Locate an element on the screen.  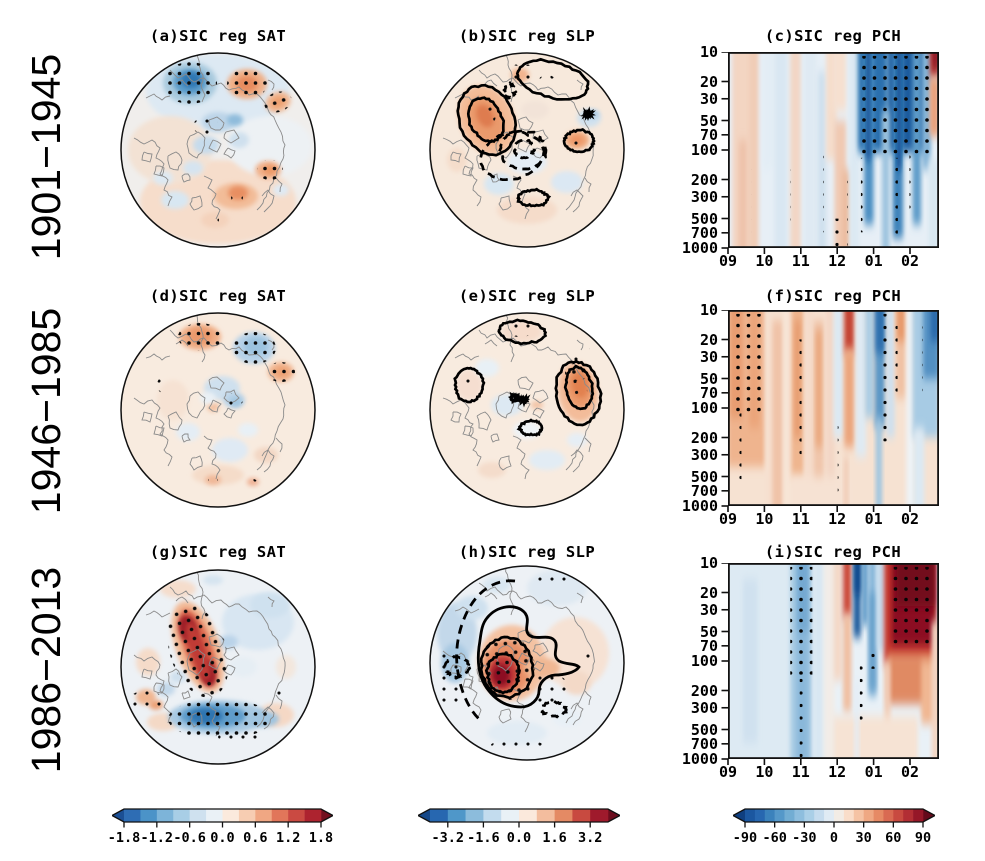
map-circle-border is located at coordinates (218, 667).